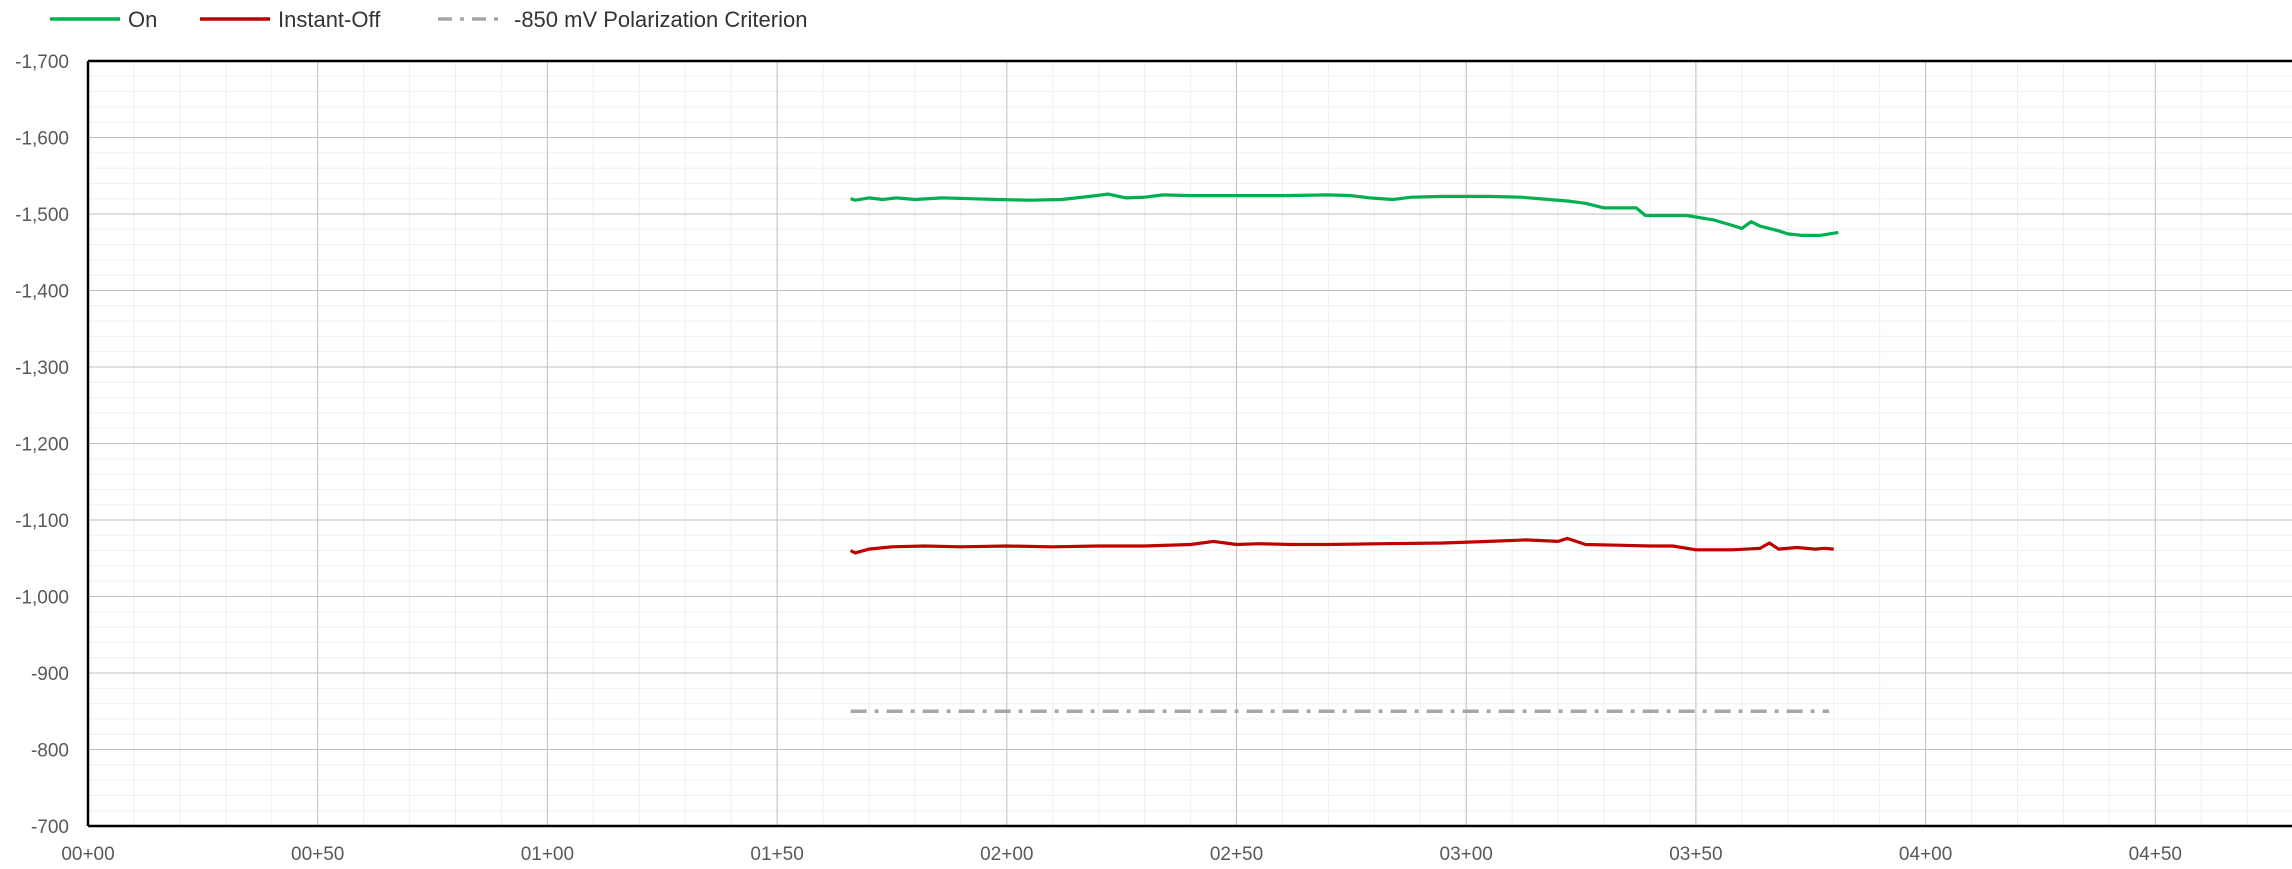  What do you see at coordinates (42, 598) in the screenshot?
I see `y-tick-label: -1,000` at bounding box center [42, 598].